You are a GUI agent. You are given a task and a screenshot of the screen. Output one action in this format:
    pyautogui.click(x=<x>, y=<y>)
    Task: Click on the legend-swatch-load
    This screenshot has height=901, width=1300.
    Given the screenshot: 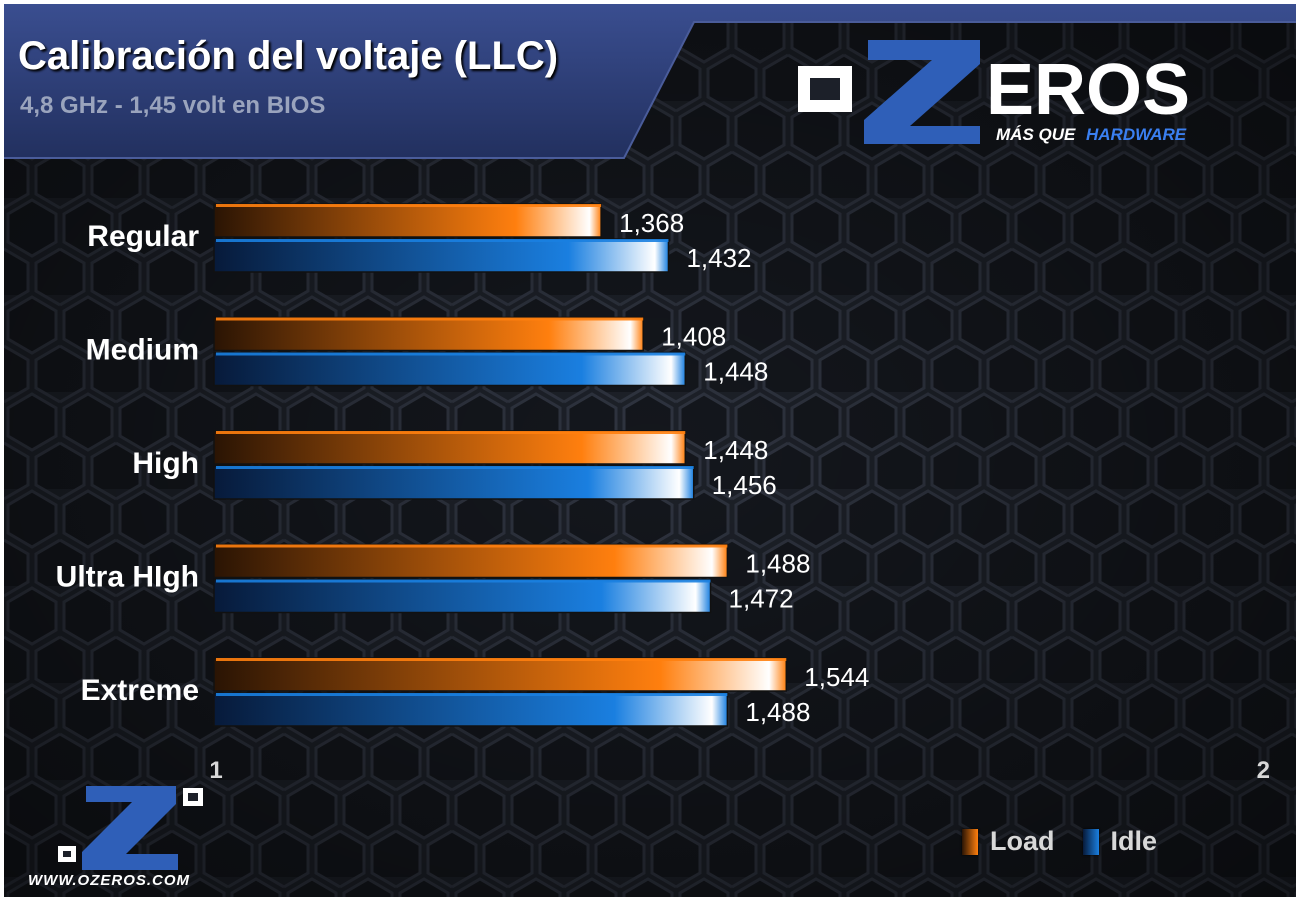 What is the action you would take?
    pyautogui.click(x=970, y=841)
    